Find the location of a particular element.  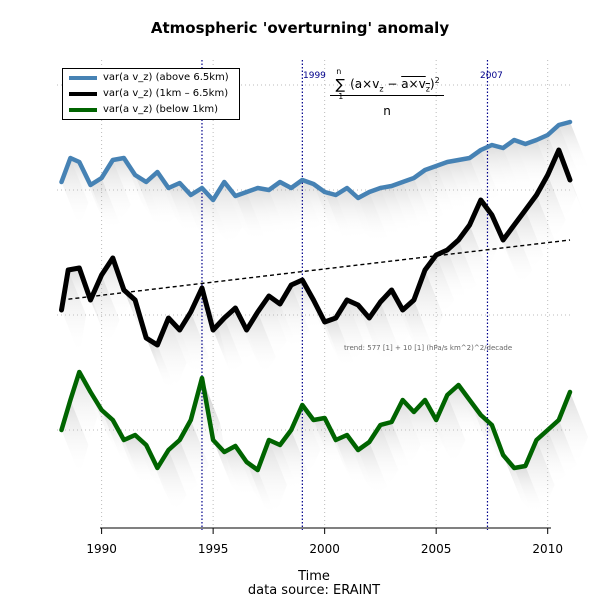

formula-fraction-bar is located at coordinates (387, 96).